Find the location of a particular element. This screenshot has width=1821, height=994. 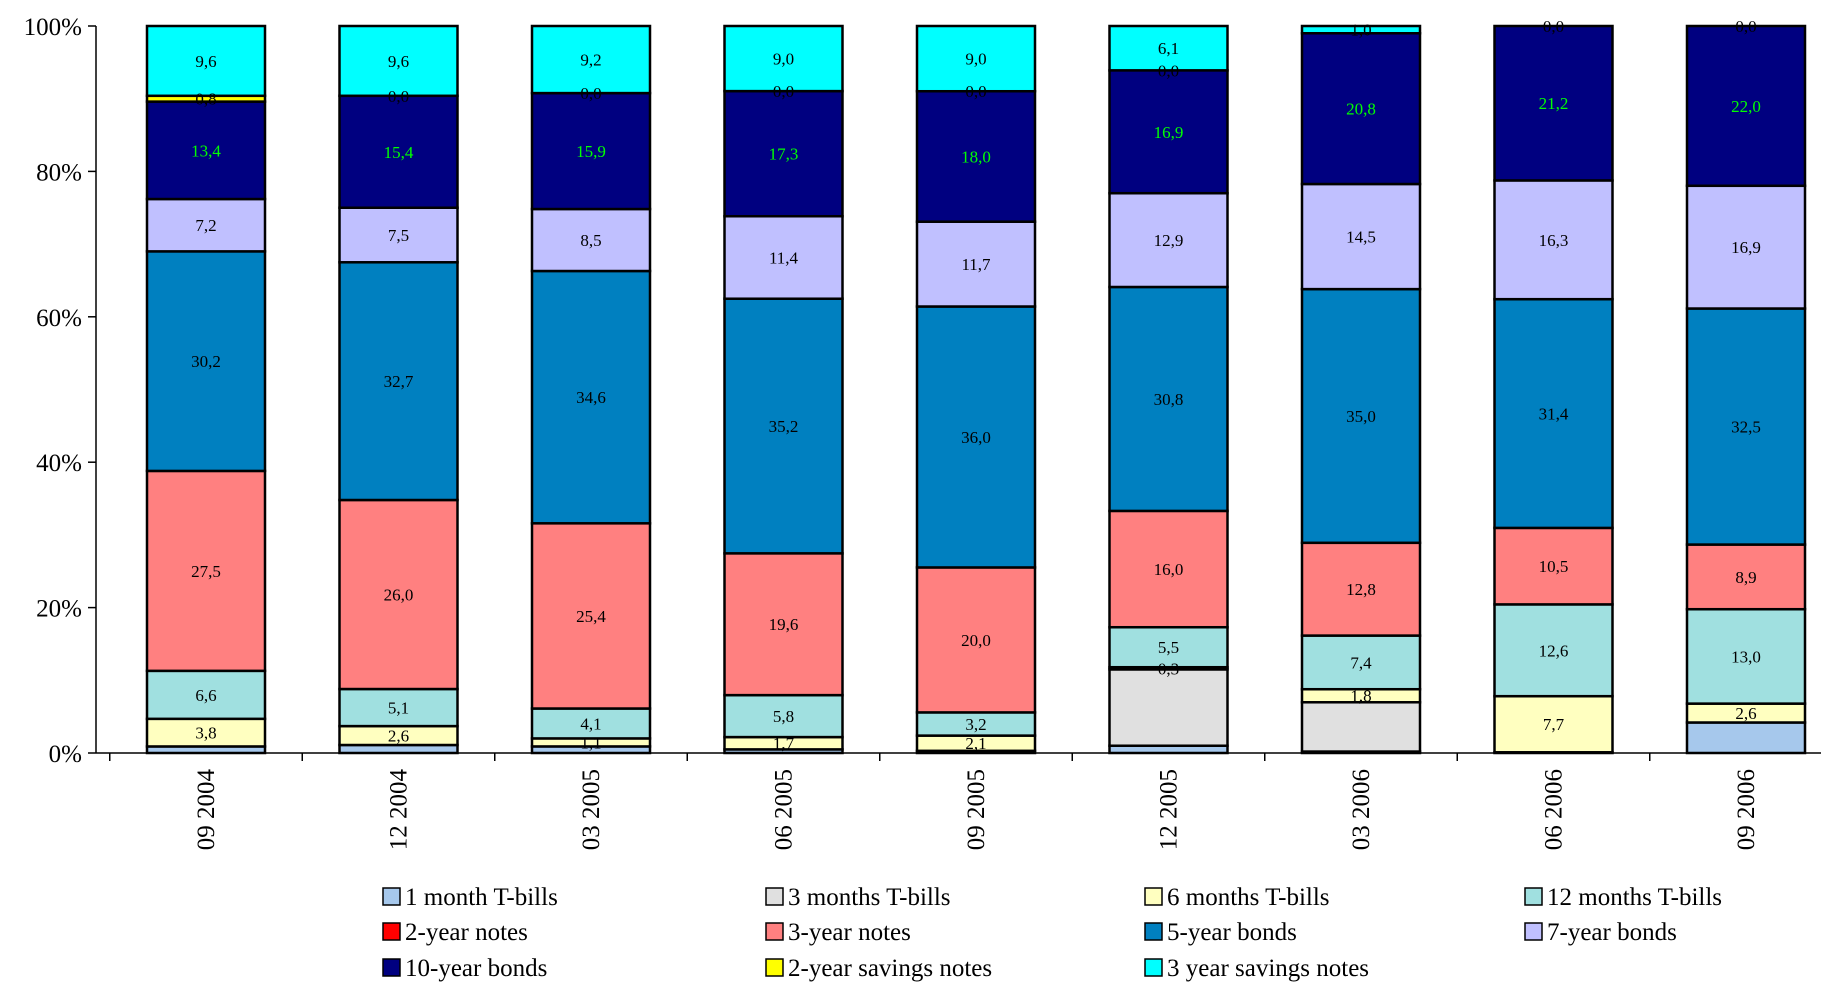

legend-label-1-month-t-bills: 1 month T-bills is located at coordinates (481, 897).